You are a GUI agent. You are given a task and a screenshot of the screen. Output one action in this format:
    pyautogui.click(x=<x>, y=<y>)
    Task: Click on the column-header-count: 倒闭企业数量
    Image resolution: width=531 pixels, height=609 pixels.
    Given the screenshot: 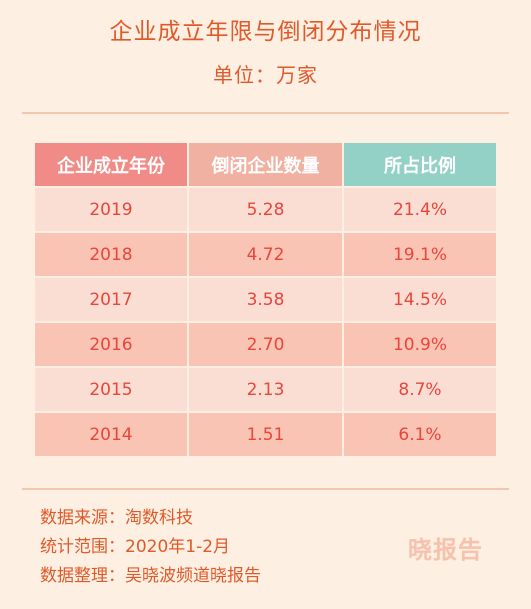 What is the action you would take?
    pyautogui.click(x=265, y=164)
    